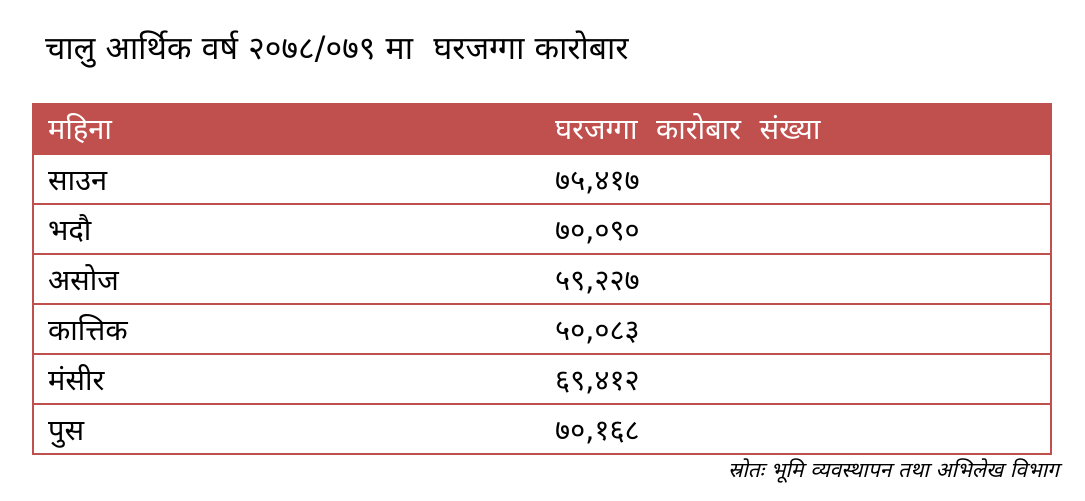  What do you see at coordinates (688, 128) in the screenshot?
I see `column-header: घरजग्गा कारोबार संख्या` at bounding box center [688, 128].